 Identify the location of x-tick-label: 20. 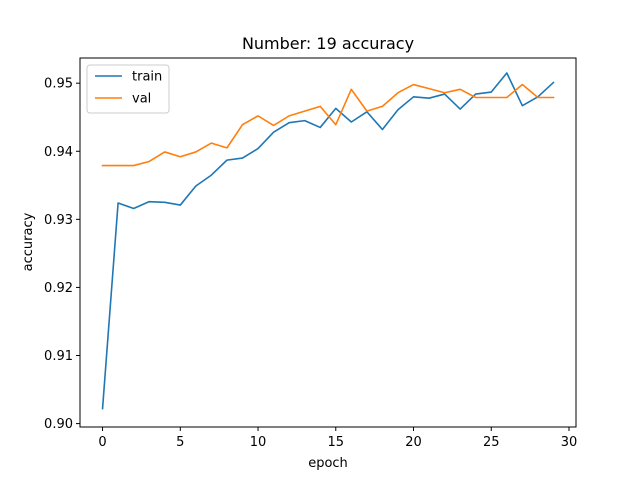
(413, 442).